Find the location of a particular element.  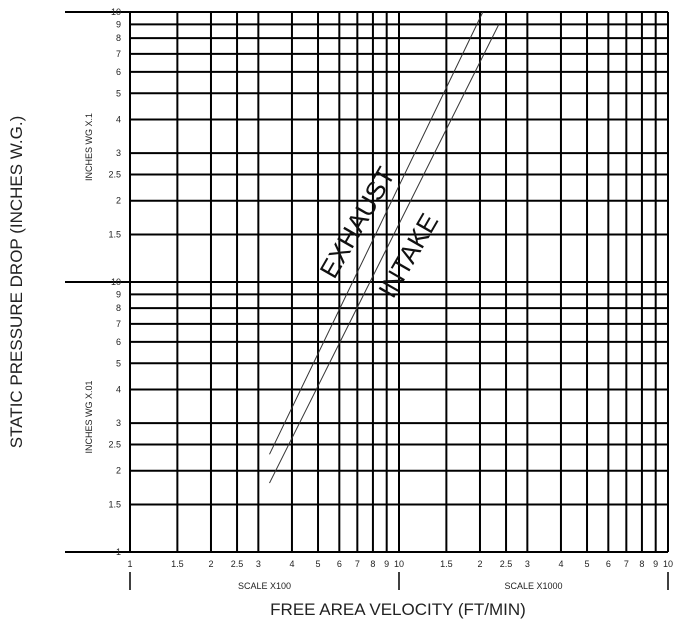

y-tick-labels: 1 1.5 2 2.5 3 4 5 6 7 8 9 10 1.5 2 2.5 3 4 5 6 7 8 9 10 is located at coordinates (114, 282).